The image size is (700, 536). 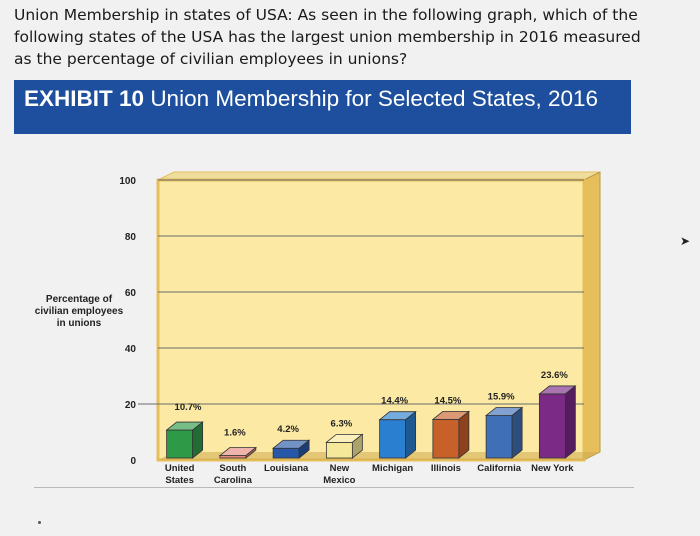 What do you see at coordinates (334, 487) in the screenshot?
I see `divider-line` at bounding box center [334, 487].